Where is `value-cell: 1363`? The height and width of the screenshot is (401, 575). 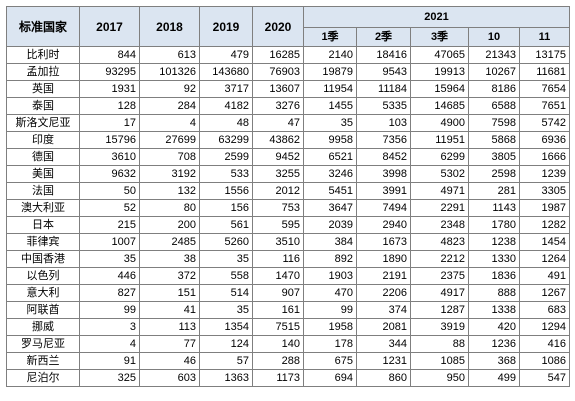
value-cell: 1363 is located at coordinates (226, 378).